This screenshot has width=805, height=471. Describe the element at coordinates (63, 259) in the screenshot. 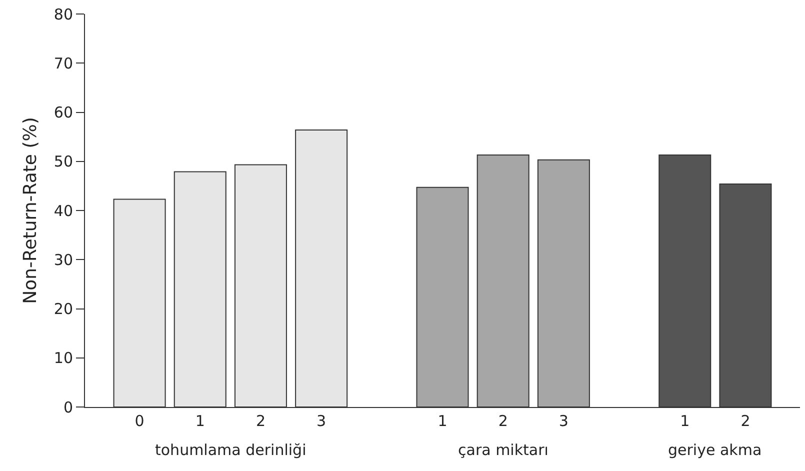

I see `y-tick-label: 30` at that location.